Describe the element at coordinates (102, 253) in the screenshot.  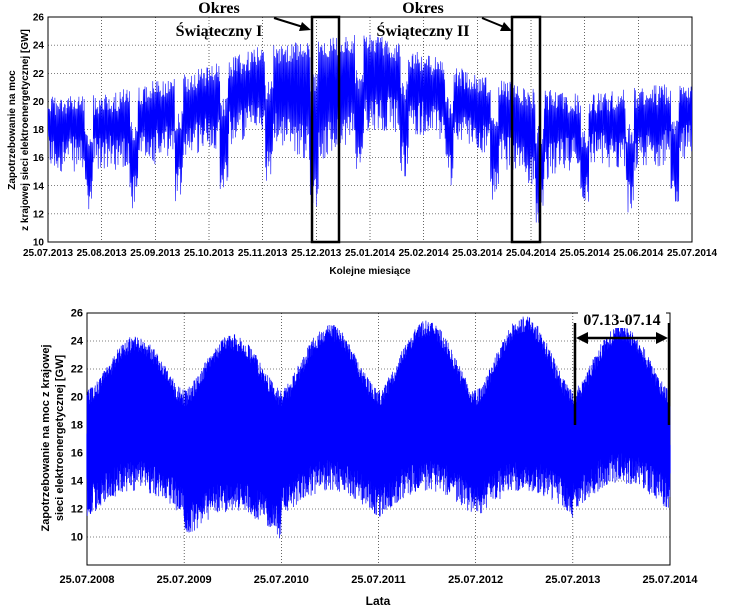
I see `top-xtick-label: 25.08.2013` at that location.